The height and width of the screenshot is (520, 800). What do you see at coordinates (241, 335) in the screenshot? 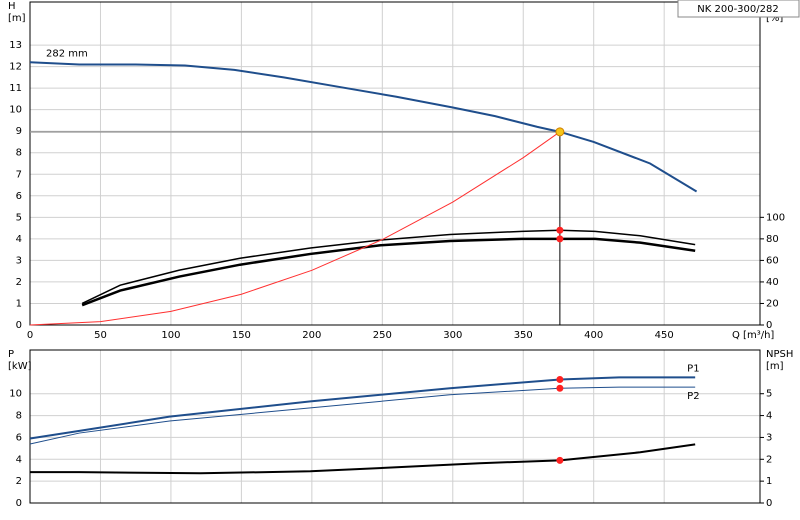
I see `x-tick-label: 150` at bounding box center [241, 335].